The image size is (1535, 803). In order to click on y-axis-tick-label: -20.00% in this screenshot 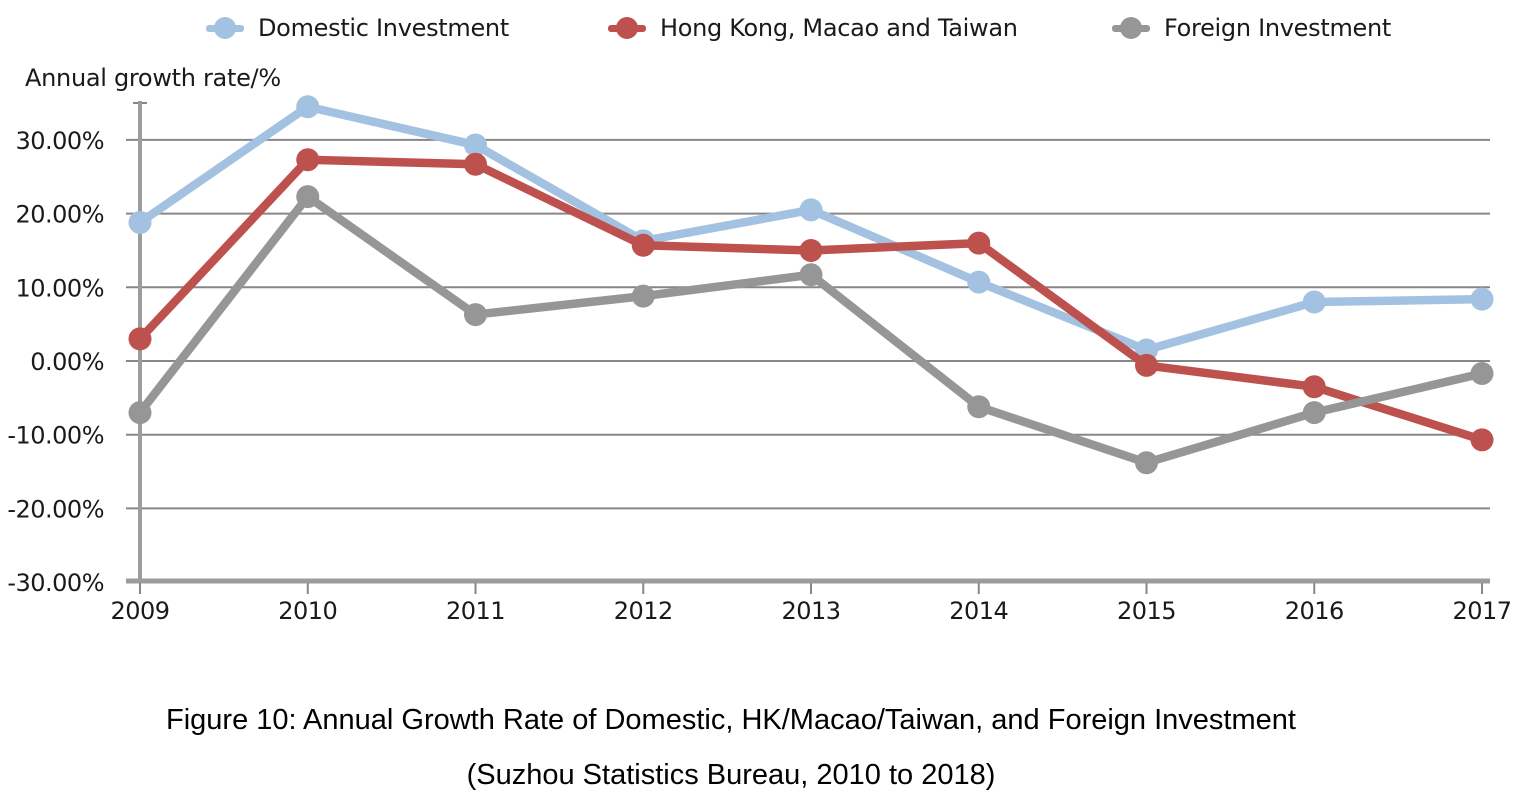, I will do `click(55, 509)`.